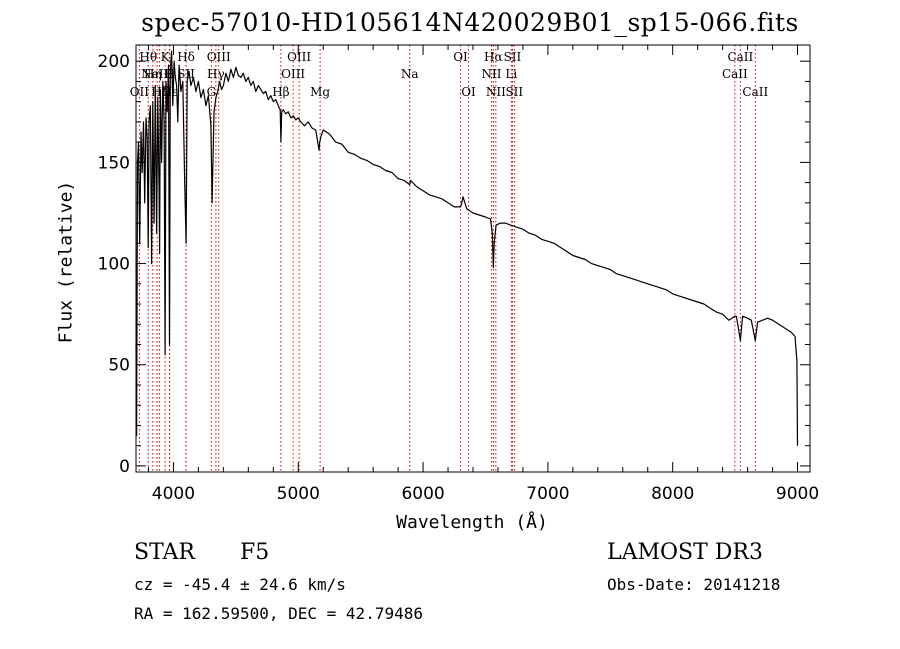 Image resolution: width=900 pixels, height=649 pixels. Describe the element at coordinates (410, 74) in the screenshot. I see `line-label-17: Na` at that location.